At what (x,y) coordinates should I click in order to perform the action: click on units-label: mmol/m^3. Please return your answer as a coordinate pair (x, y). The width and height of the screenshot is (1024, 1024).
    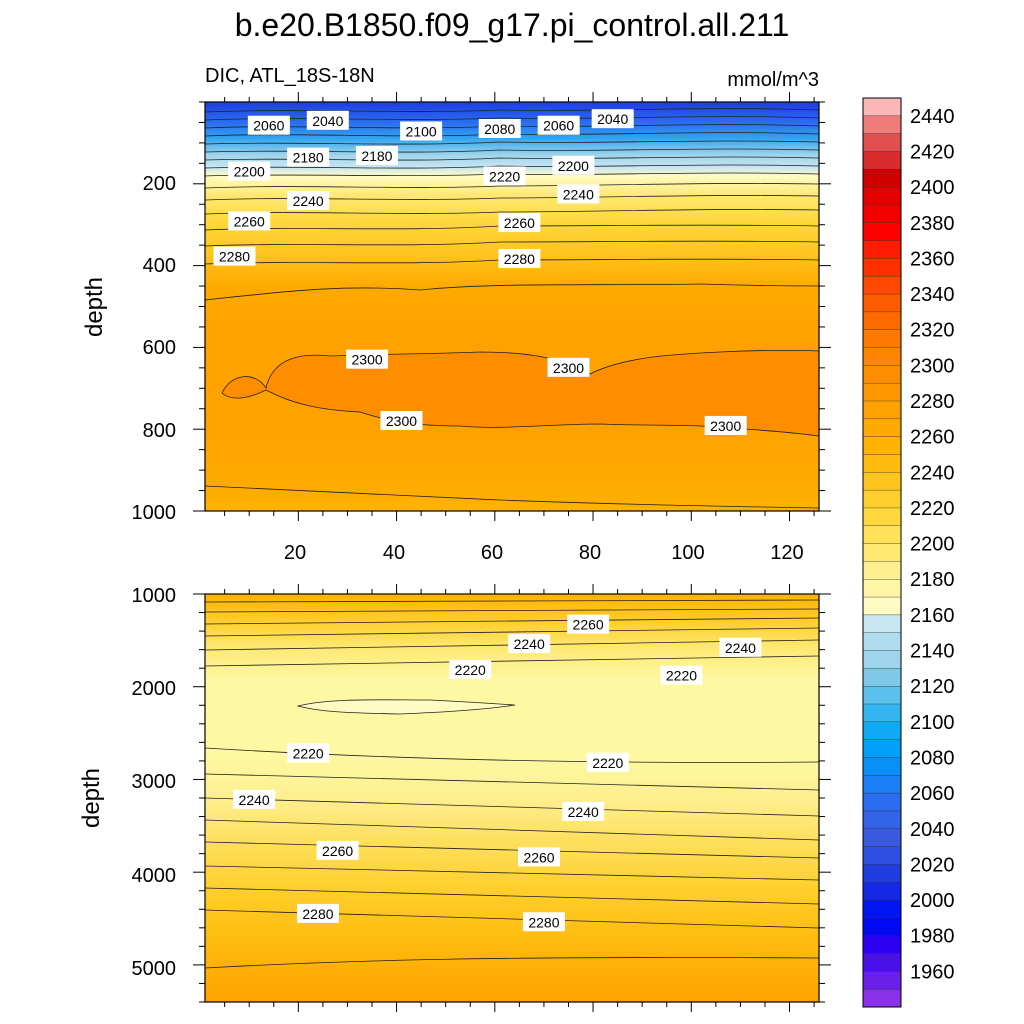
    Looking at the image, I should click on (773, 80).